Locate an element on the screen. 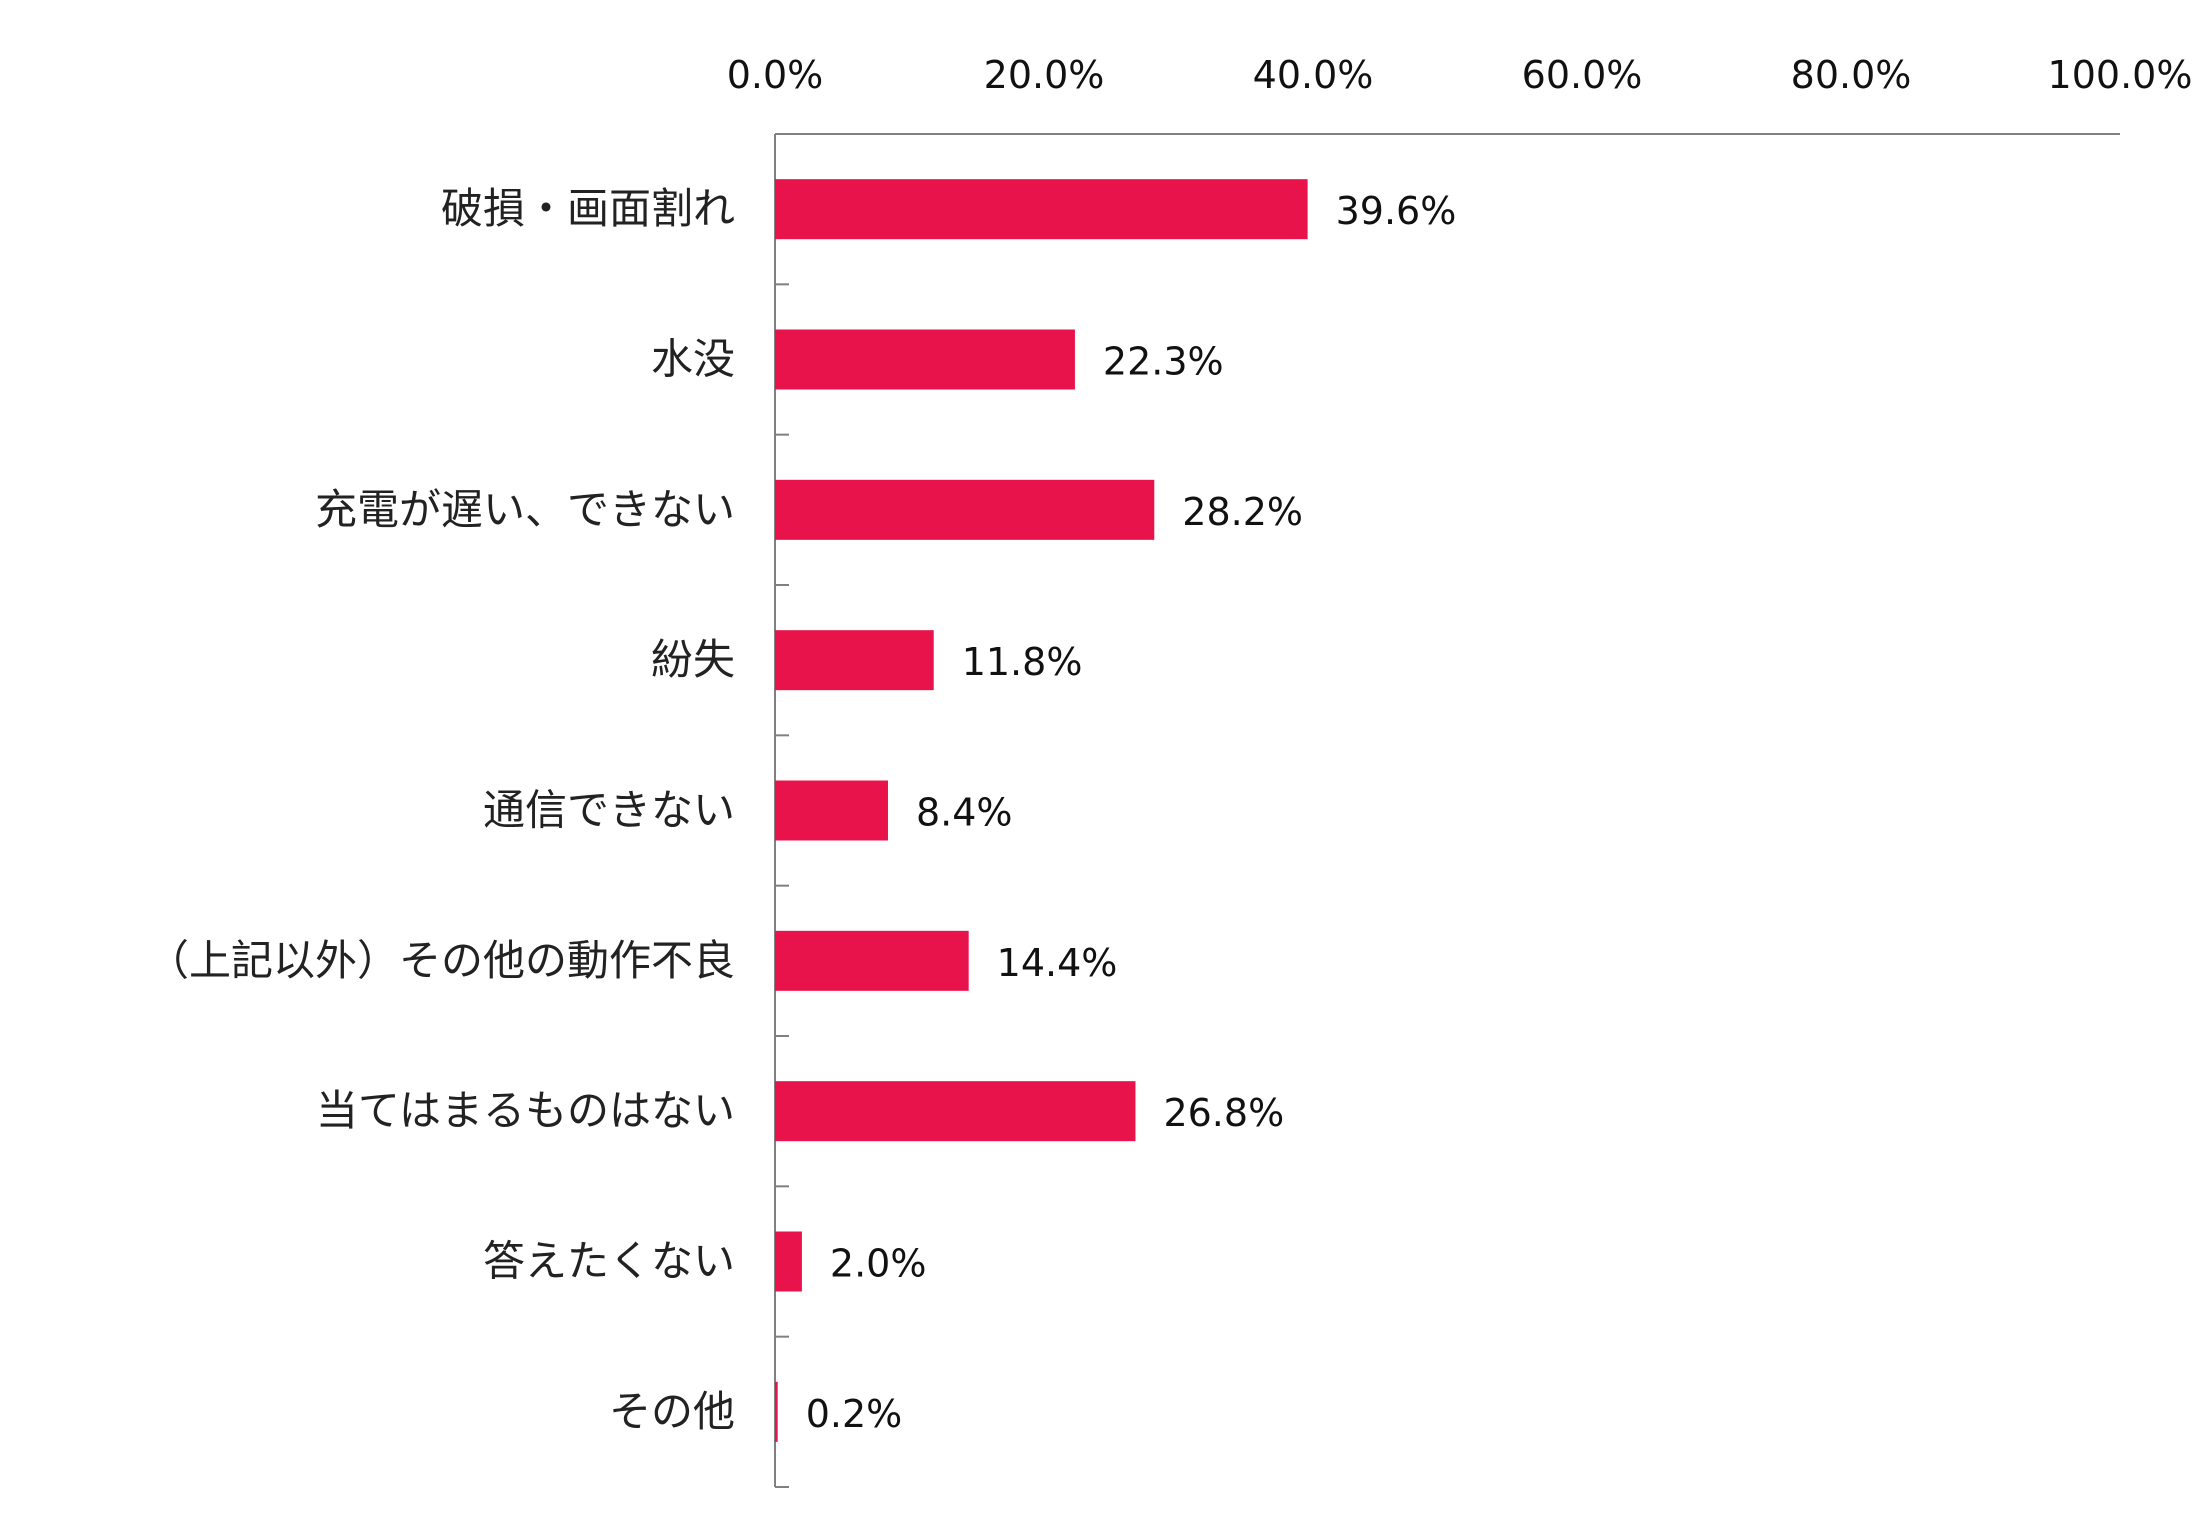 The height and width of the screenshot is (1517, 2205). category-label: 破損・画面割れ is located at coordinates (588, 208).